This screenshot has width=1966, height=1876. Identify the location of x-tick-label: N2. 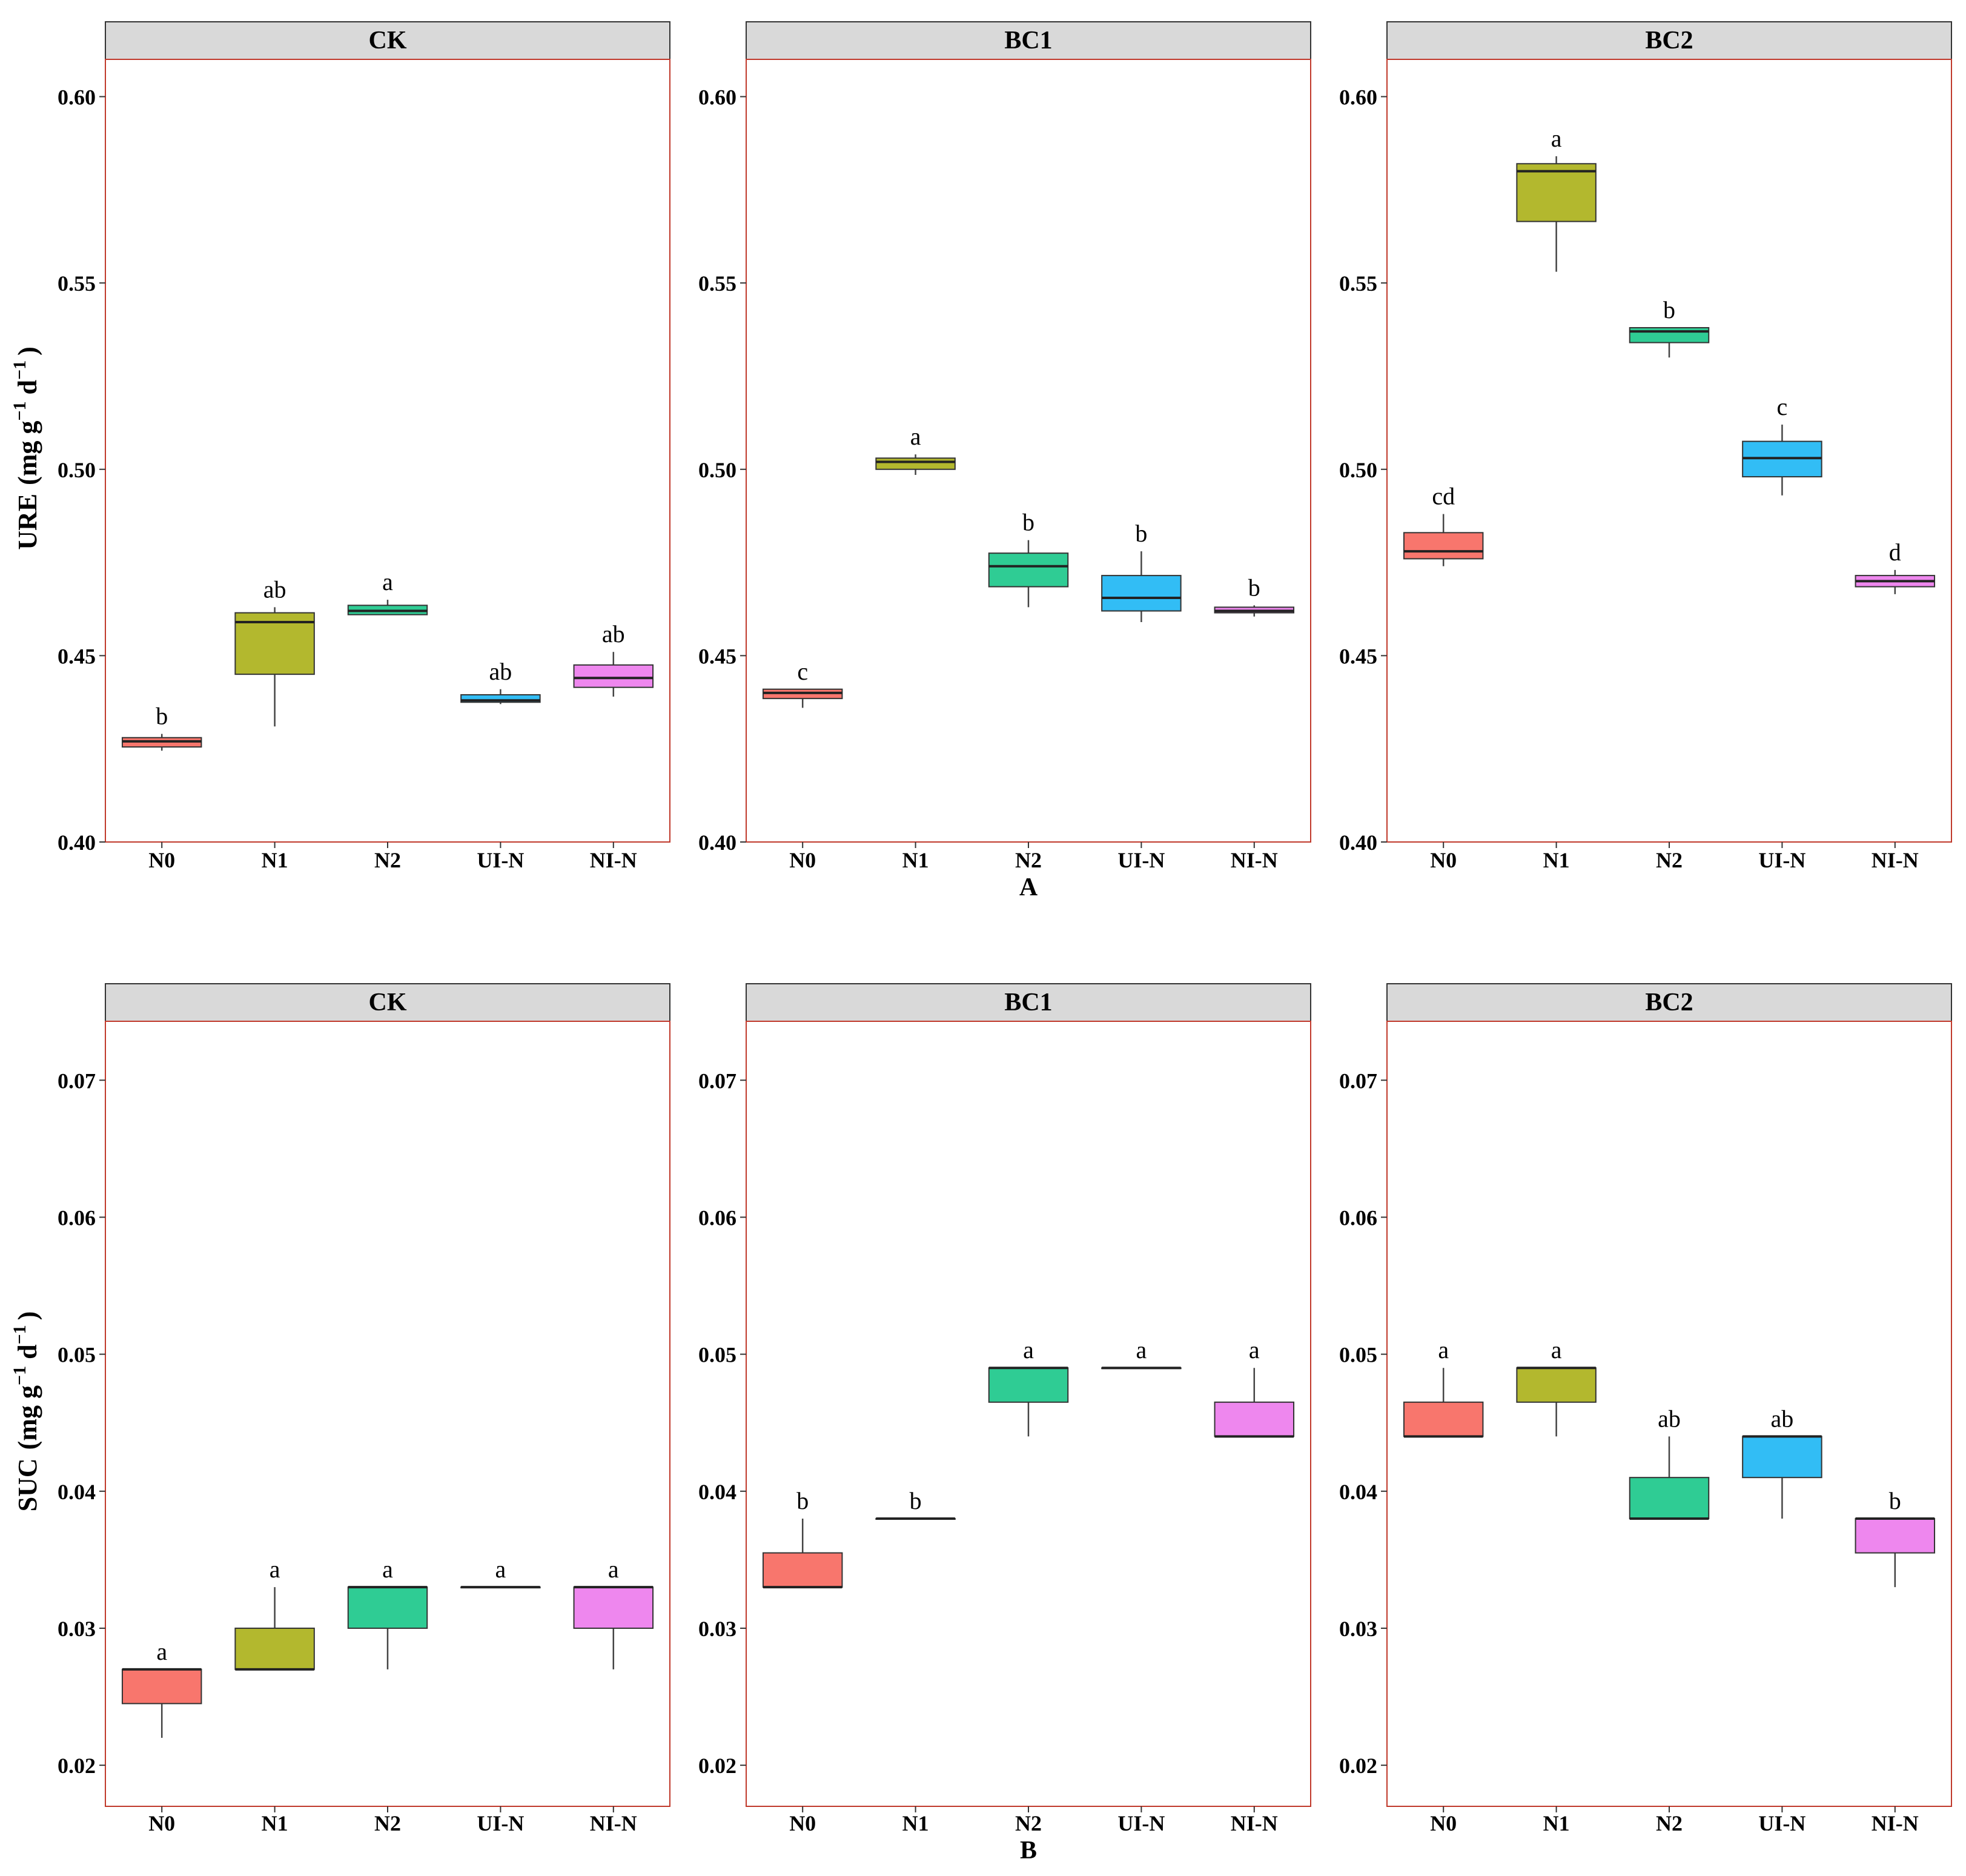
(387, 1823).